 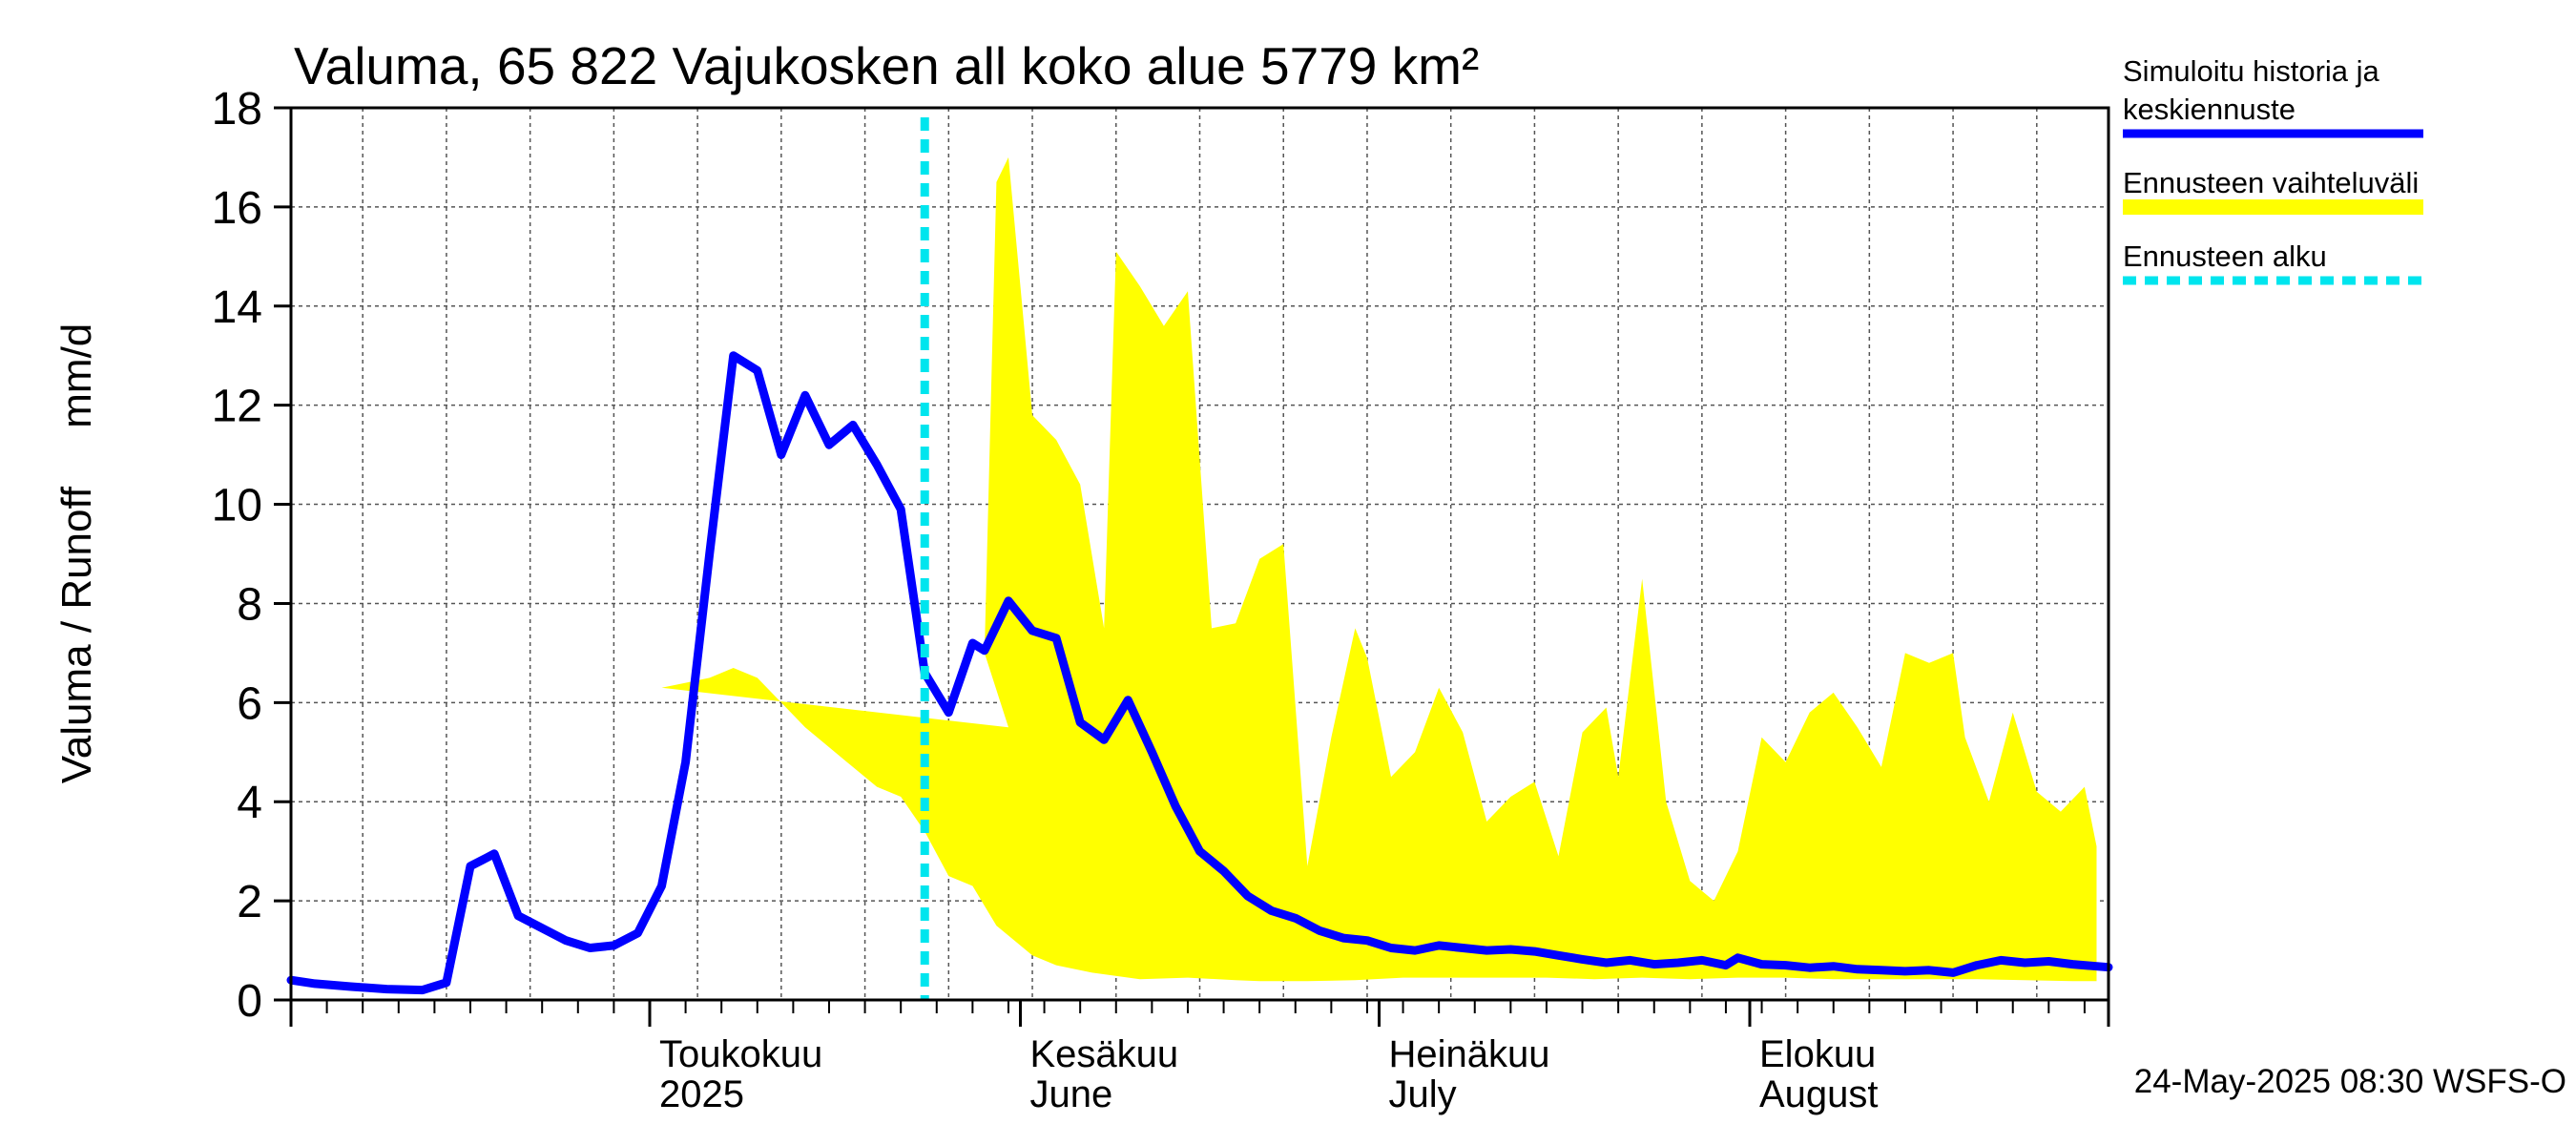 I want to click on legend-label: Ennusteen alku, so click(x=2225, y=256).